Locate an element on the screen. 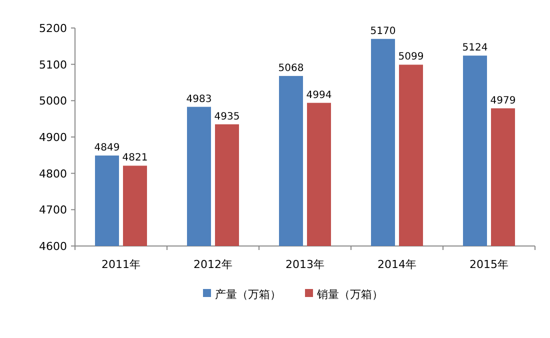  y-tick-label: 5200 is located at coordinates (53, 28).